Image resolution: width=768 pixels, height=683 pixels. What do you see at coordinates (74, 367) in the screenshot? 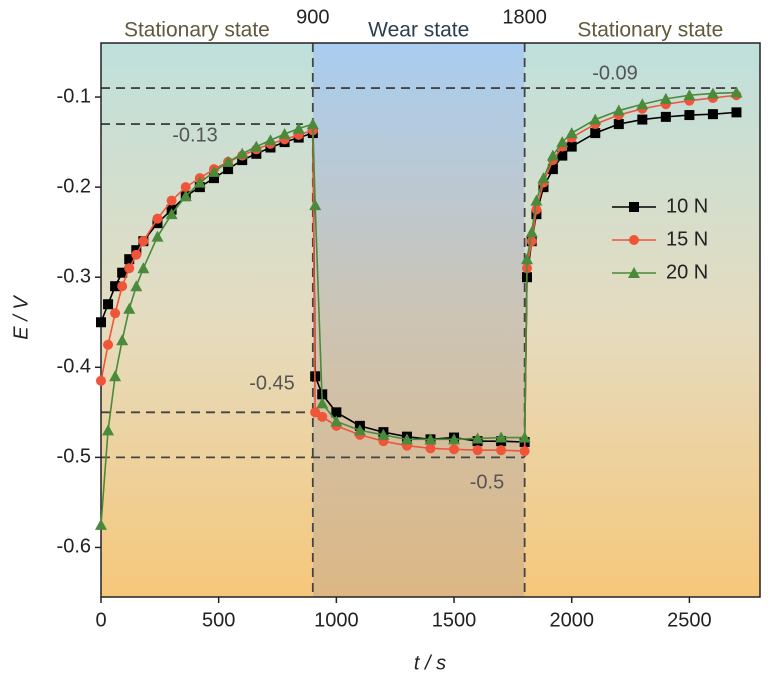
I see `y-tick-label: -0.4` at bounding box center [74, 367].